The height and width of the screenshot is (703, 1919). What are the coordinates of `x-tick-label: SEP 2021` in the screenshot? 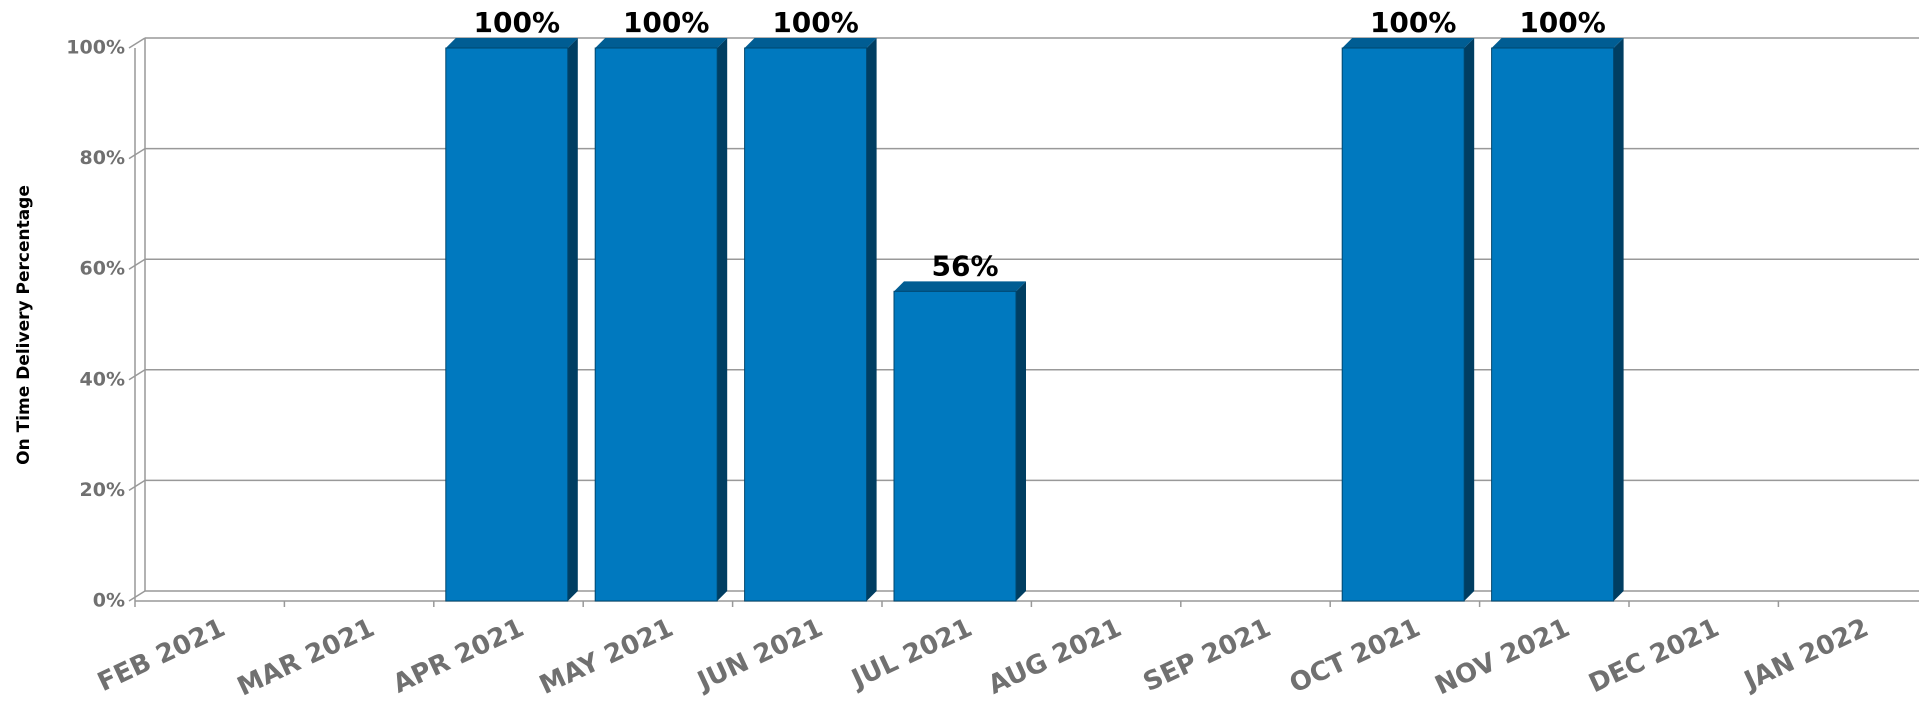 It's located at (1207, 655).